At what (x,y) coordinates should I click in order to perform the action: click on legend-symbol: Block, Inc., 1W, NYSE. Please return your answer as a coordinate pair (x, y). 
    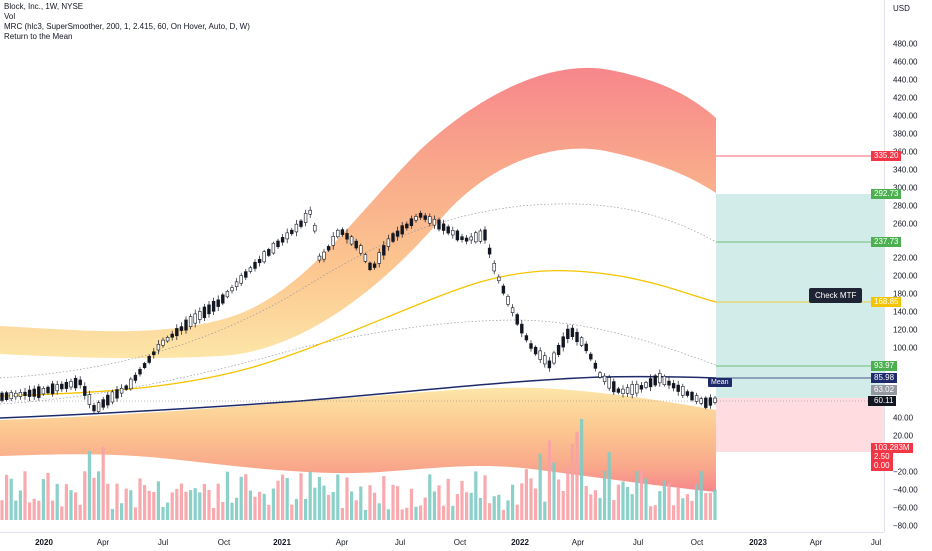
    Looking at the image, I should click on (44, 6).